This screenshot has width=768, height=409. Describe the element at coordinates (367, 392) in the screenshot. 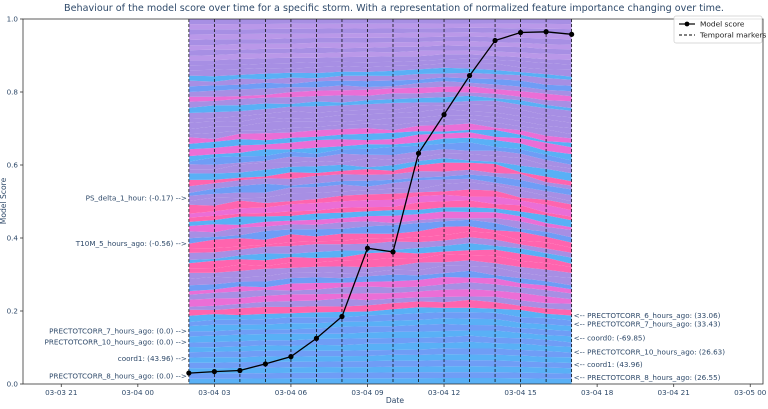

I see `x-tick-label: 03-04 09` at that location.